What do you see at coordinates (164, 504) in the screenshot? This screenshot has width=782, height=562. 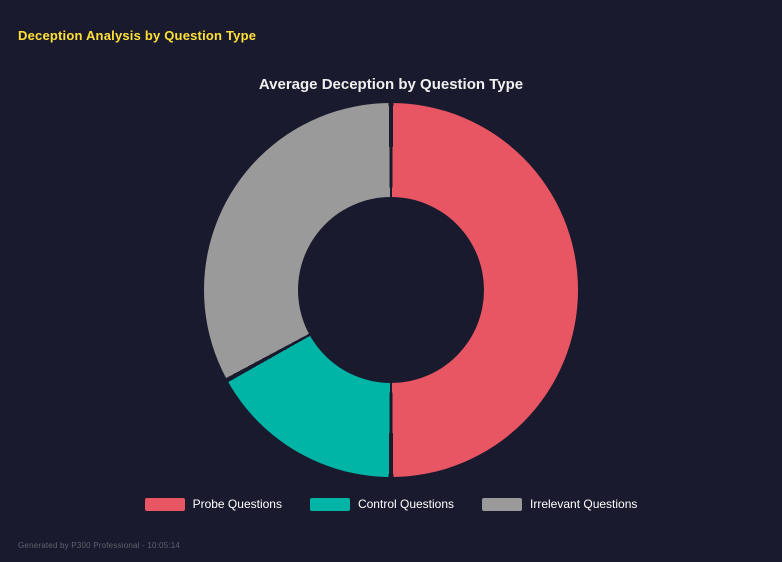 I see `legend-swatch-probe-questions` at bounding box center [164, 504].